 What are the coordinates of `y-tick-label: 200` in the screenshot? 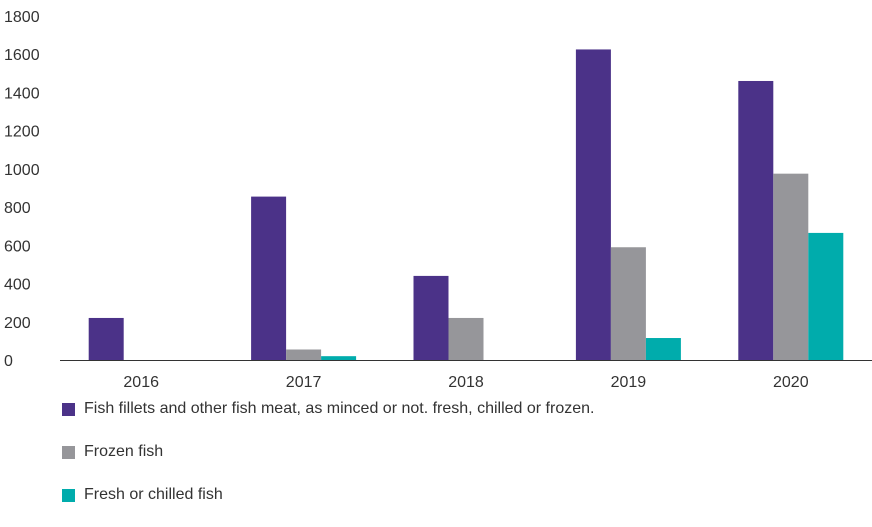 It's located at (17, 323).